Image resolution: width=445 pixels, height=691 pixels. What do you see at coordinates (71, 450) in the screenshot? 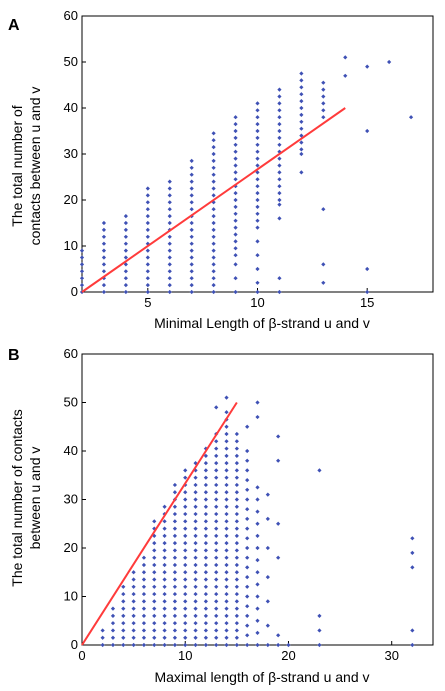
I see `panel-b-ytick-label: 40` at bounding box center [71, 450].